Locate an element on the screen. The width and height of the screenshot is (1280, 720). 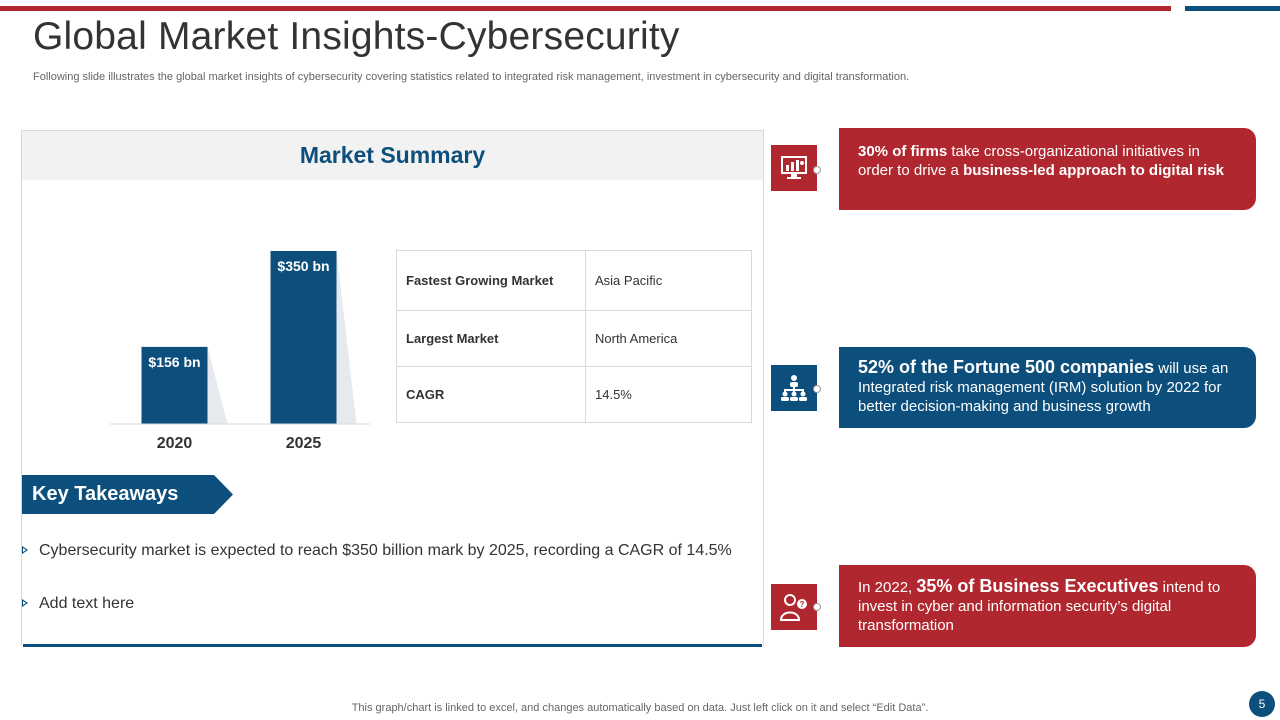
slide-title: Global Market Insights-Cybersecurity is located at coordinates (356, 36).